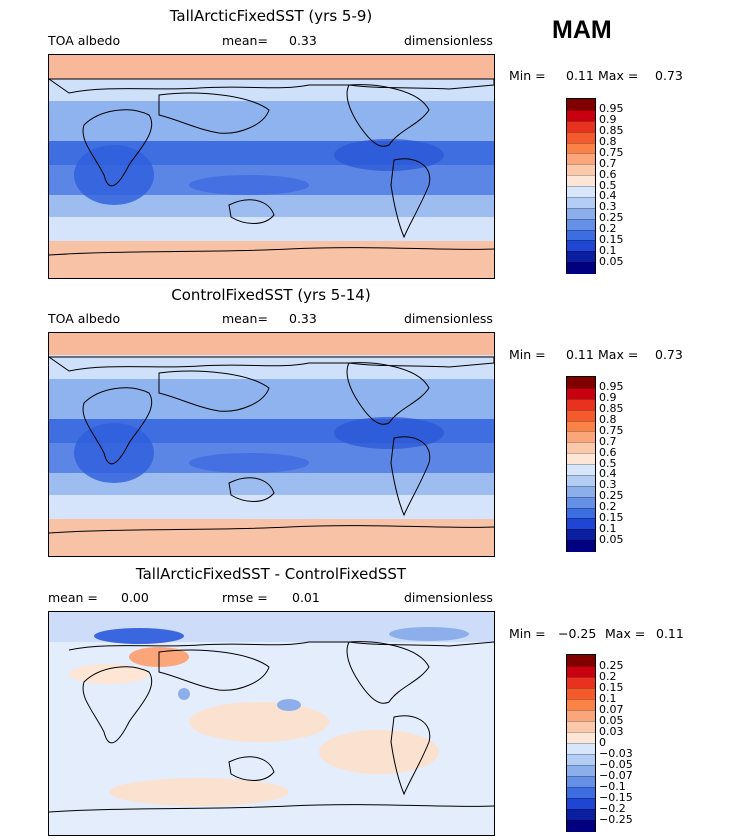 Image resolution: width=733 pixels, height=840 pixels. I want to click on panel-1-min-value: 0.11, so click(580, 75).